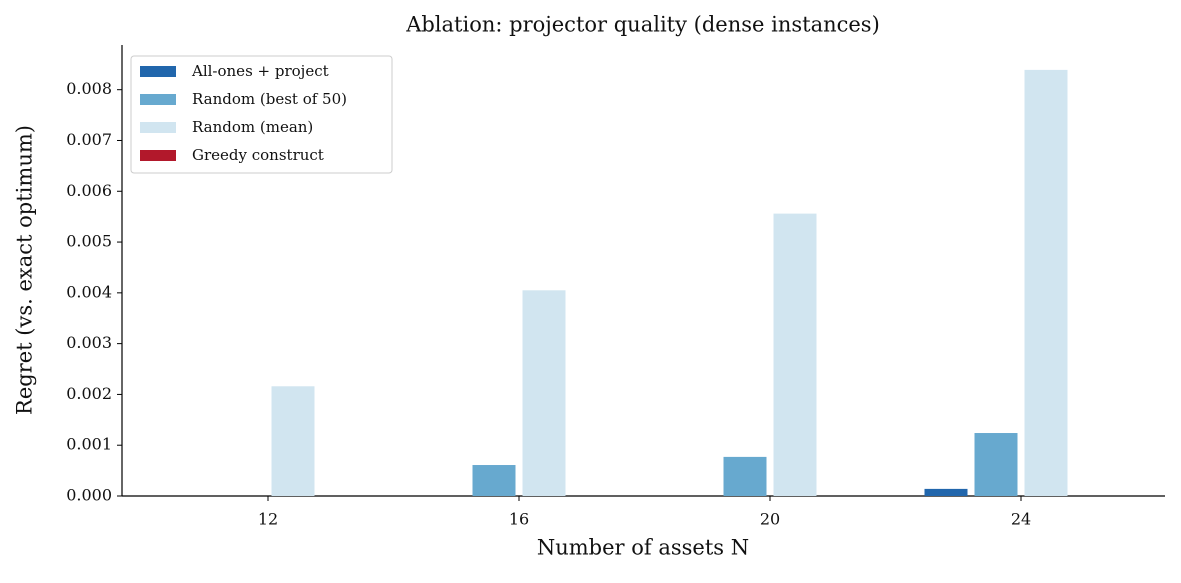  I want to click on x-tick-label: 12, so click(268, 519).